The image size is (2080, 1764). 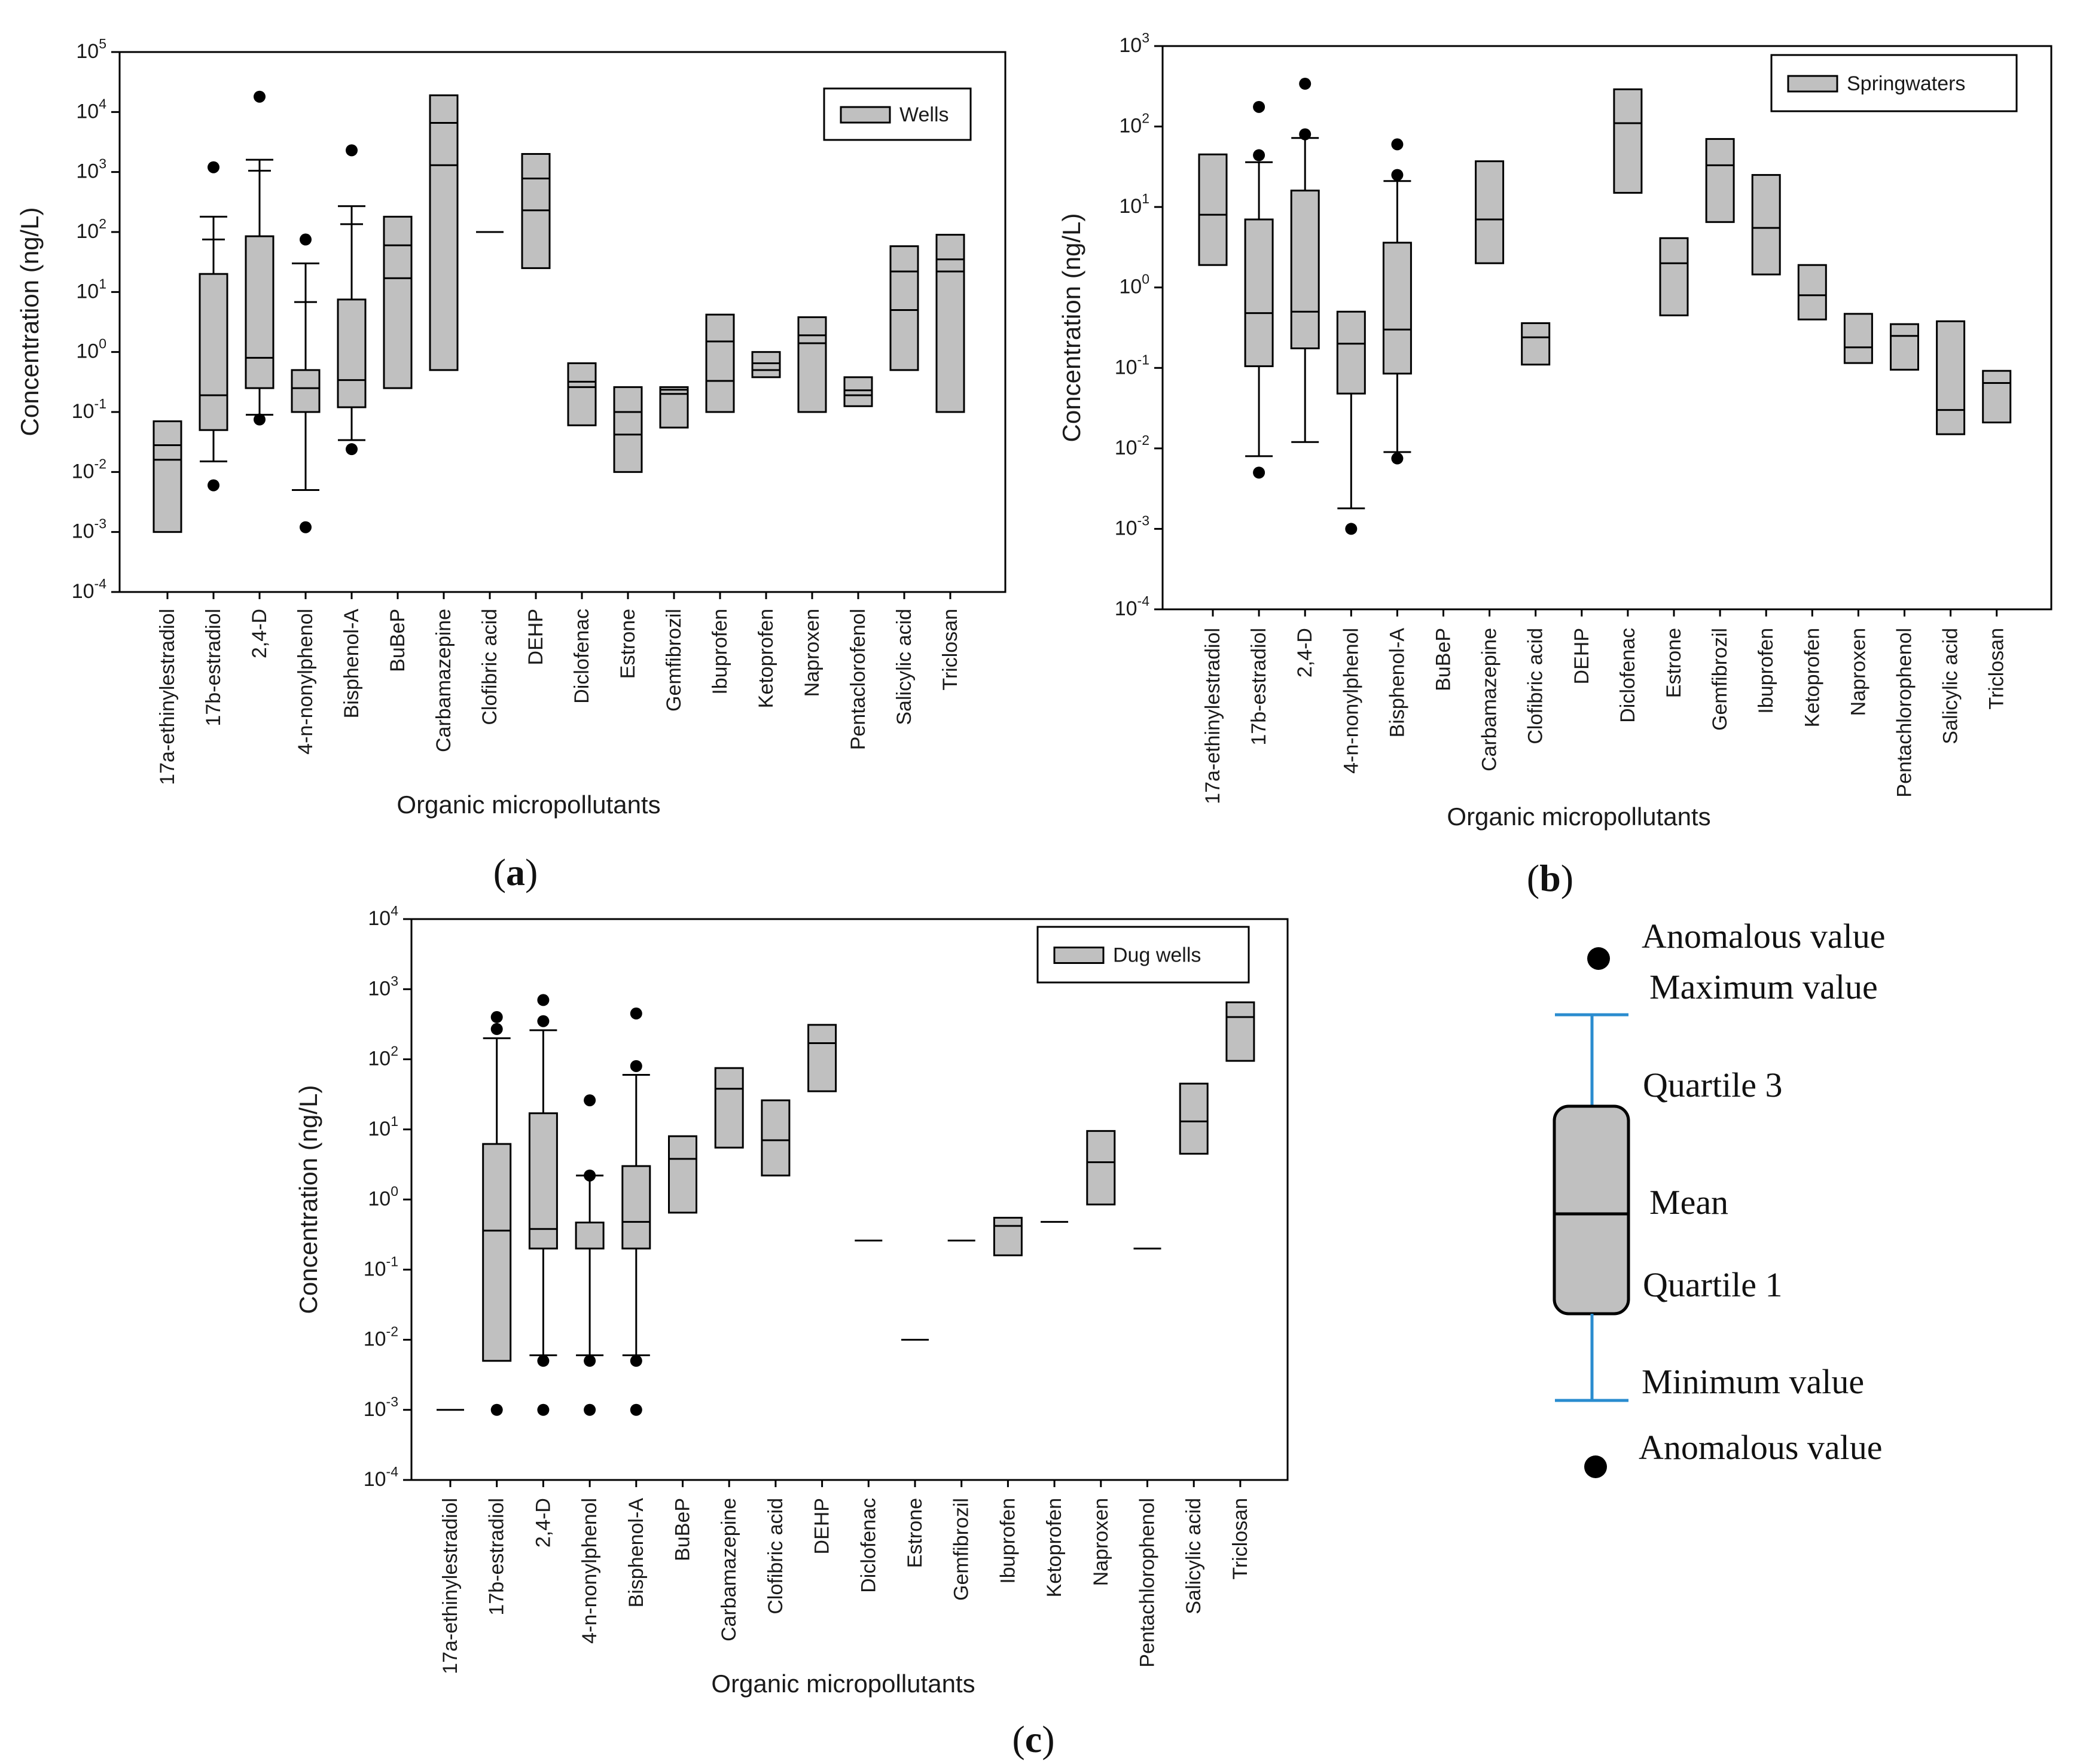 What do you see at coordinates (868, 1545) in the screenshot?
I see `x-tick-label: Diclofenac` at bounding box center [868, 1545].